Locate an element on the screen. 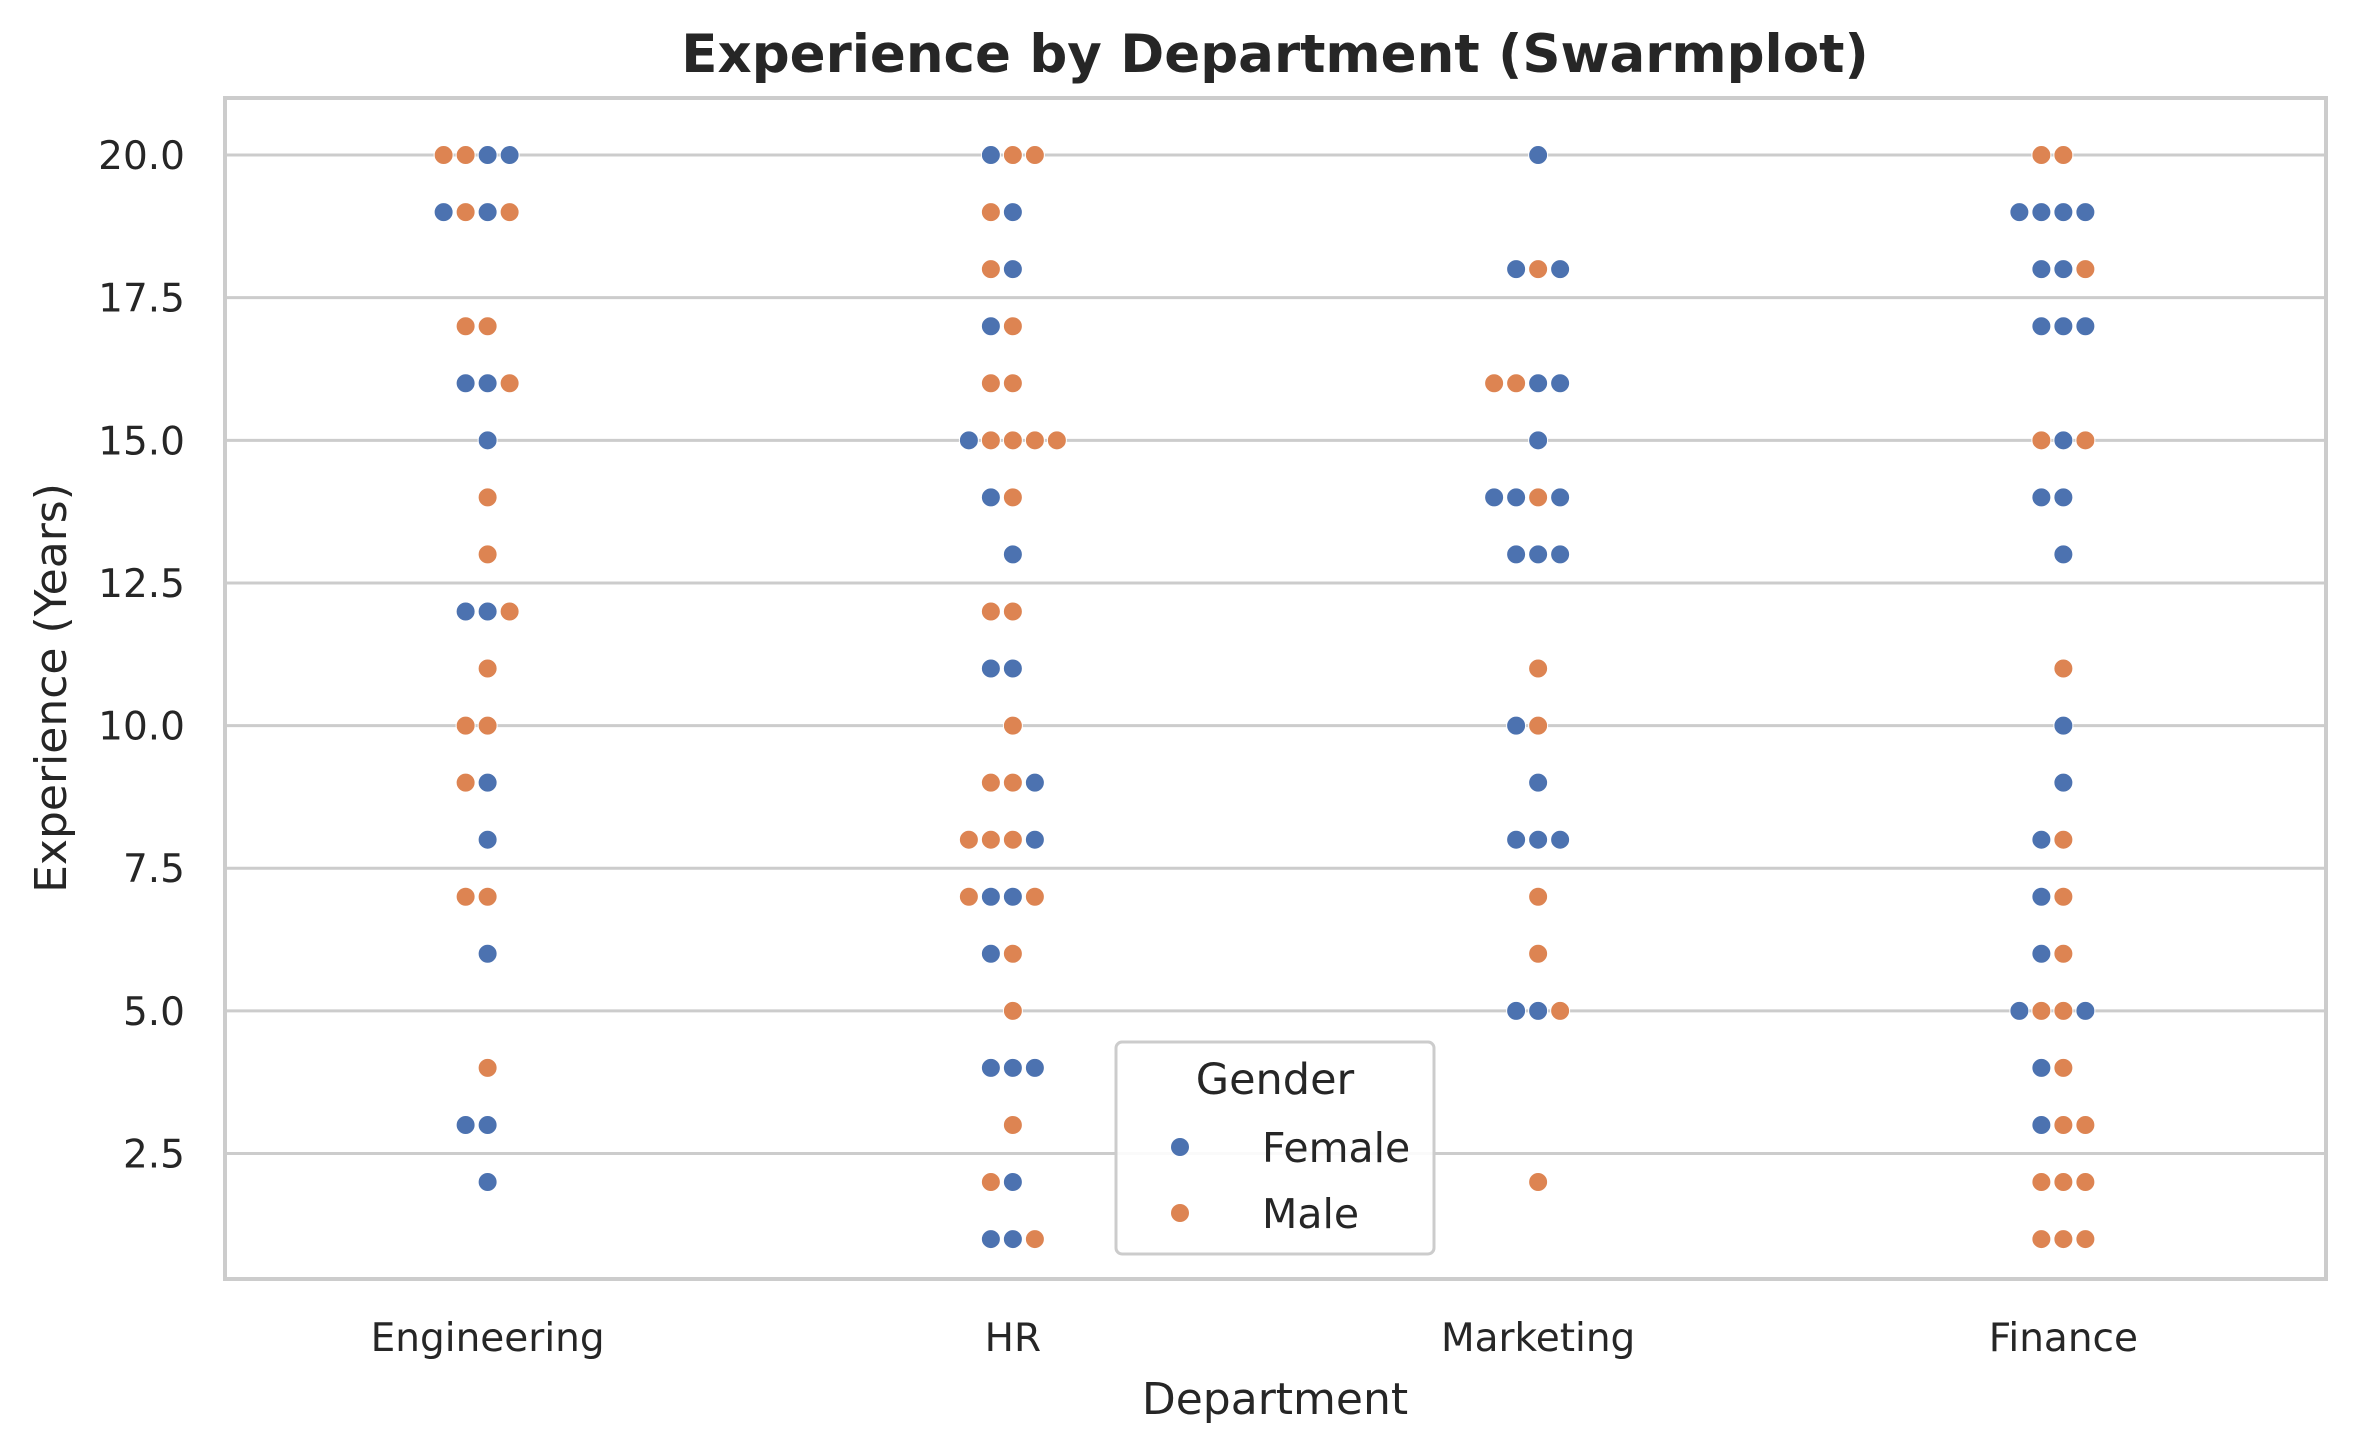  y-tick-label: 5.0 is located at coordinates (154, 1012).